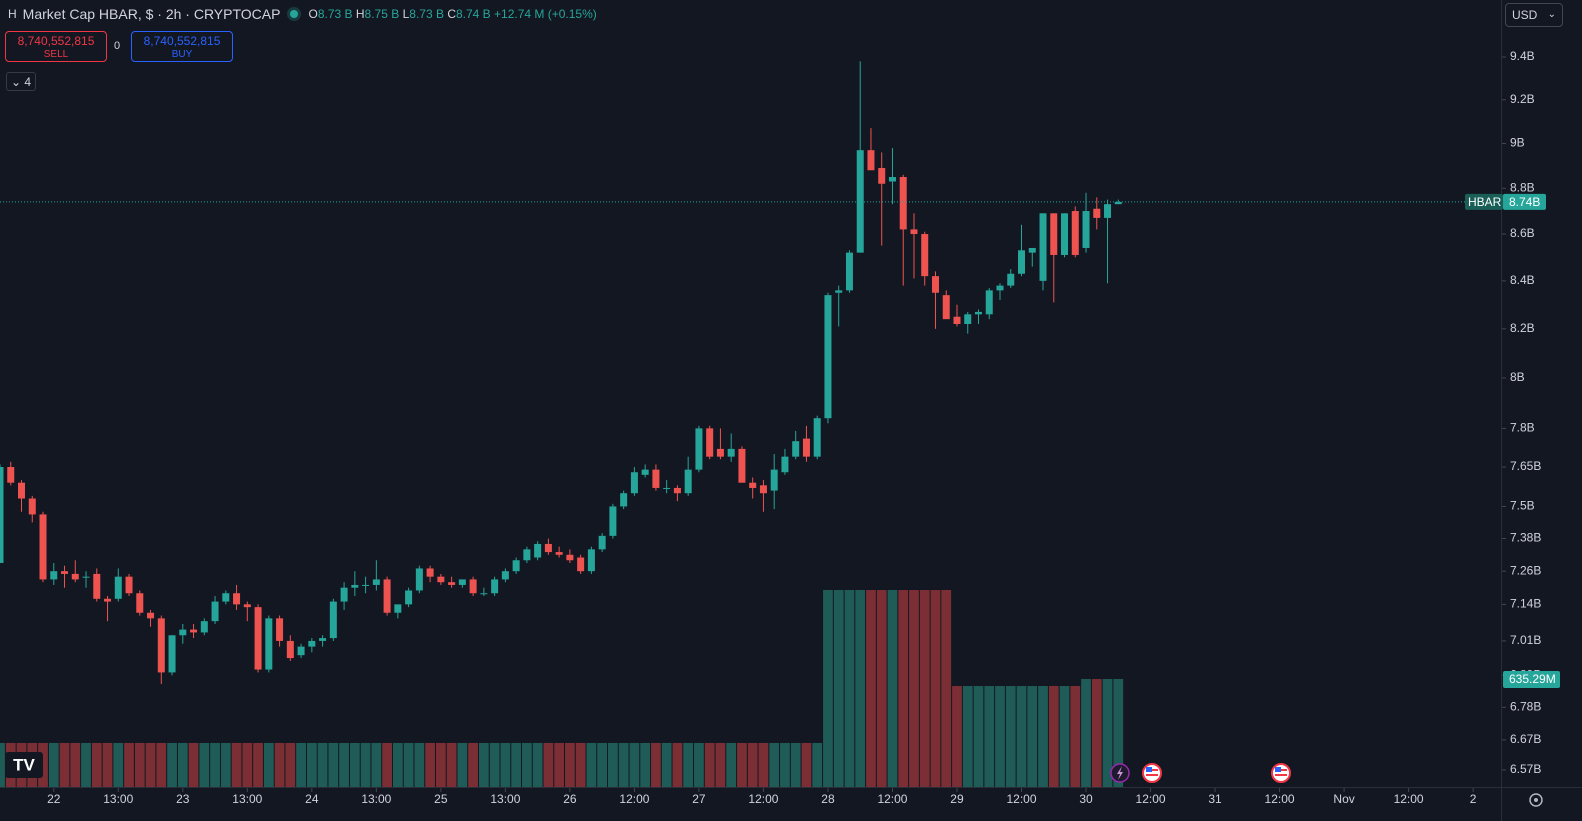 The width and height of the screenshot is (1582, 821). I want to click on x-tick-label: 27, so click(699, 799).